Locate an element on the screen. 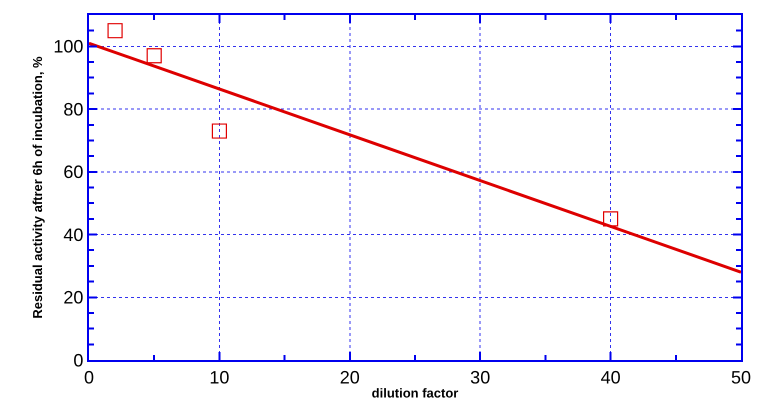 The height and width of the screenshot is (416, 763). y-tick-label: 100 is located at coordinates (68, 46).